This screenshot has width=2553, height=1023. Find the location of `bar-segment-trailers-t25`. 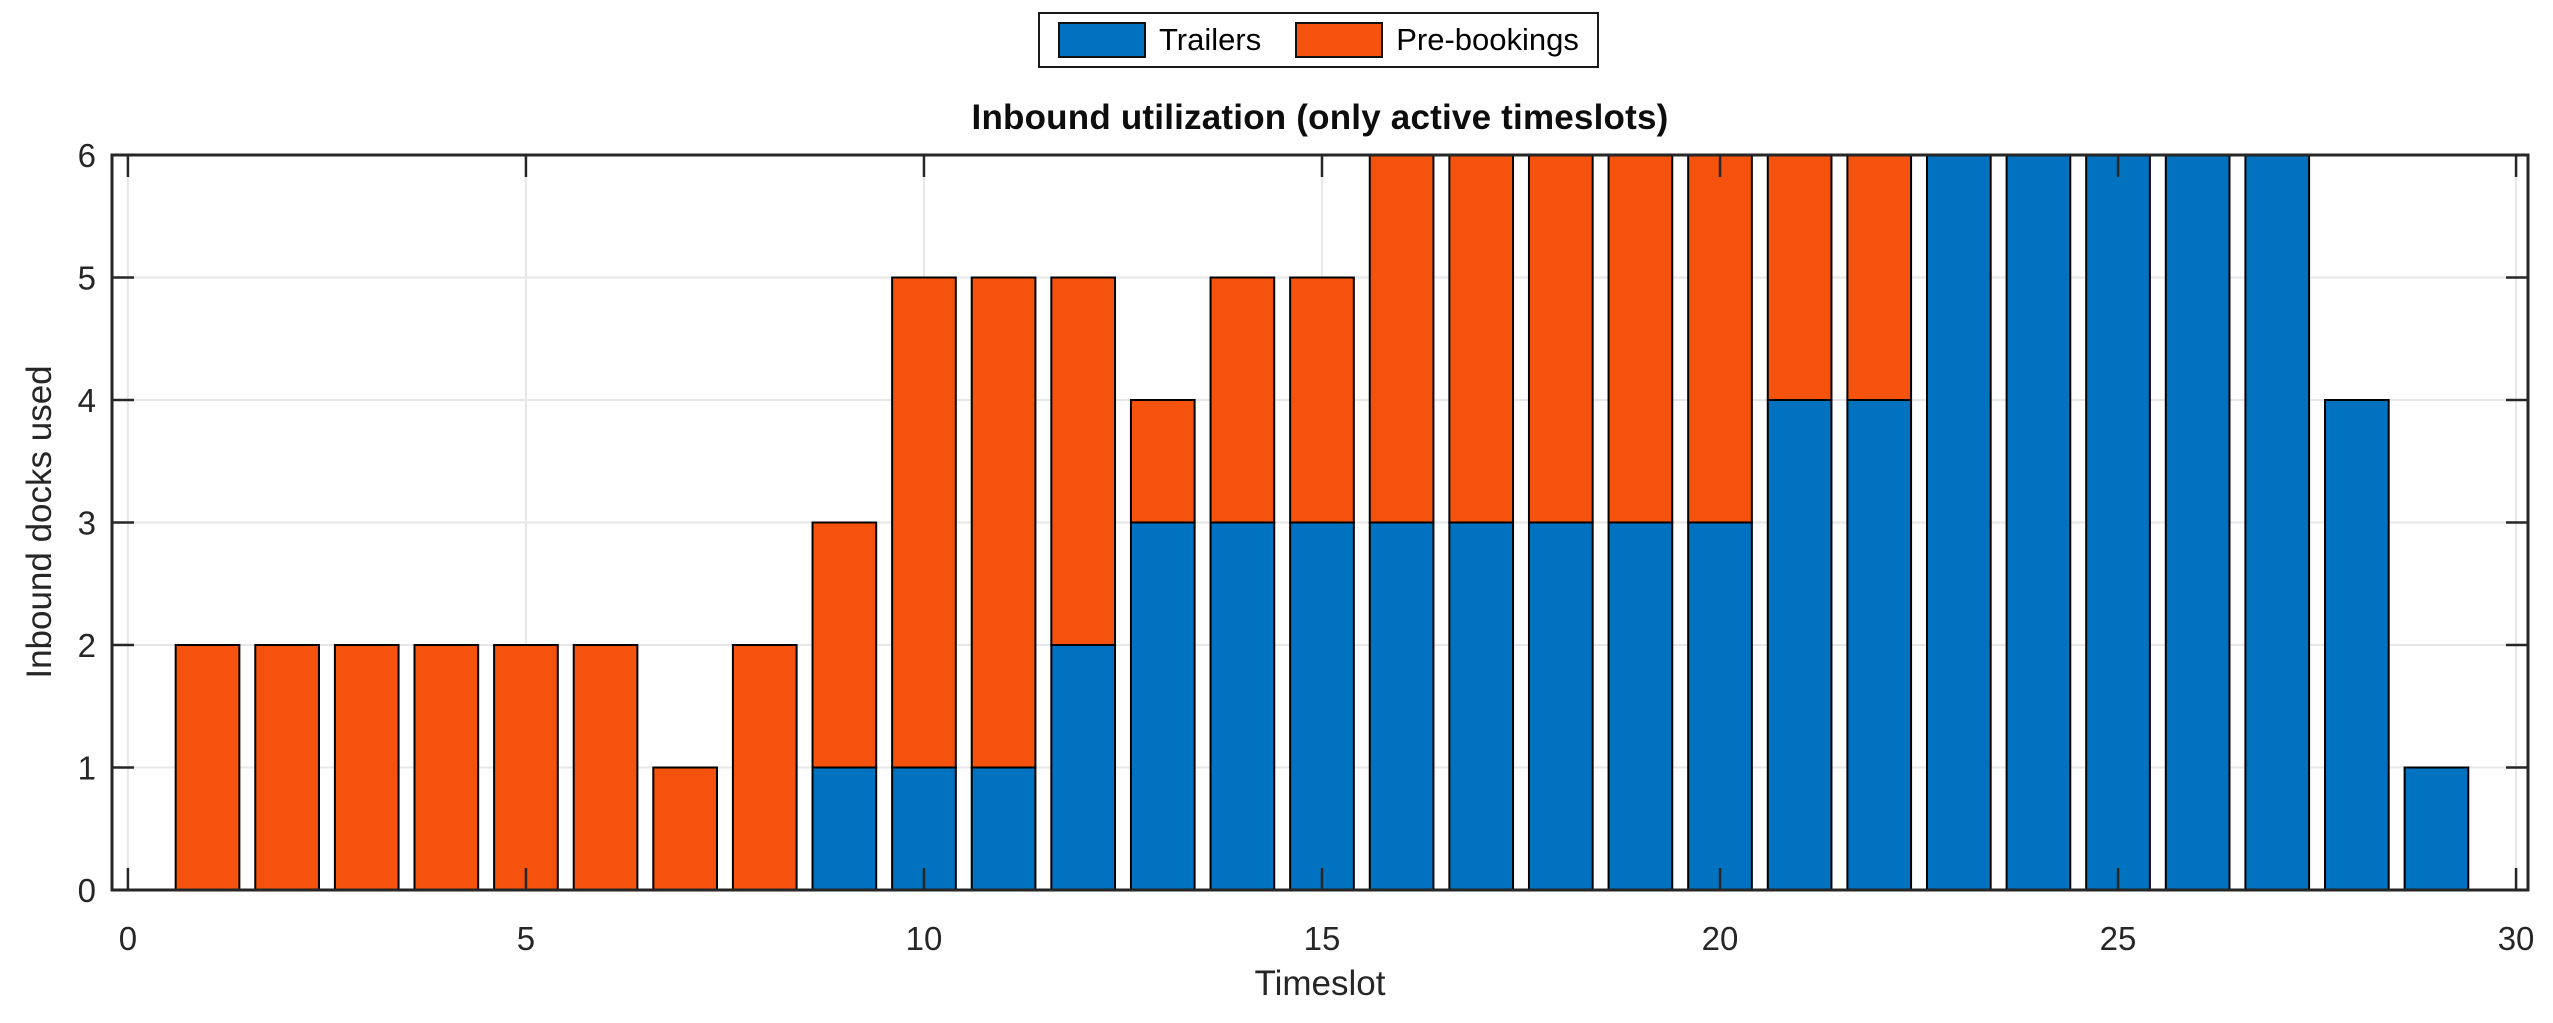

bar-segment-trailers-t25 is located at coordinates (2118, 522).